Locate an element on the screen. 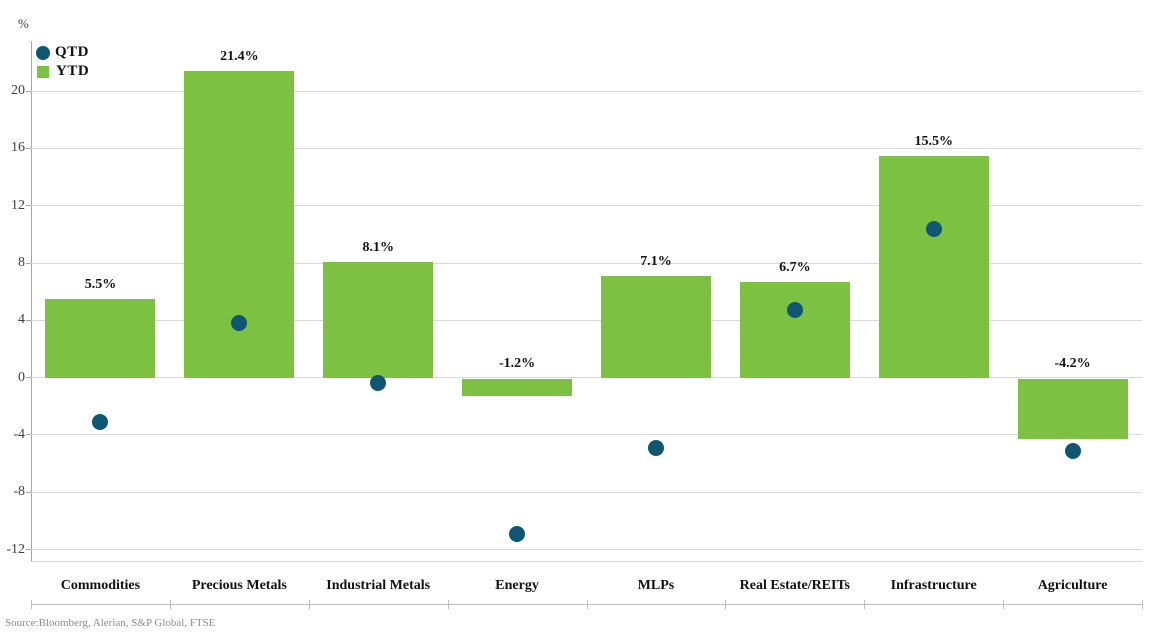 Image resolution: width=1151 pixels, height=634 pixels. qtd-dot-Infrastructure is located at coordinates (933, 228).